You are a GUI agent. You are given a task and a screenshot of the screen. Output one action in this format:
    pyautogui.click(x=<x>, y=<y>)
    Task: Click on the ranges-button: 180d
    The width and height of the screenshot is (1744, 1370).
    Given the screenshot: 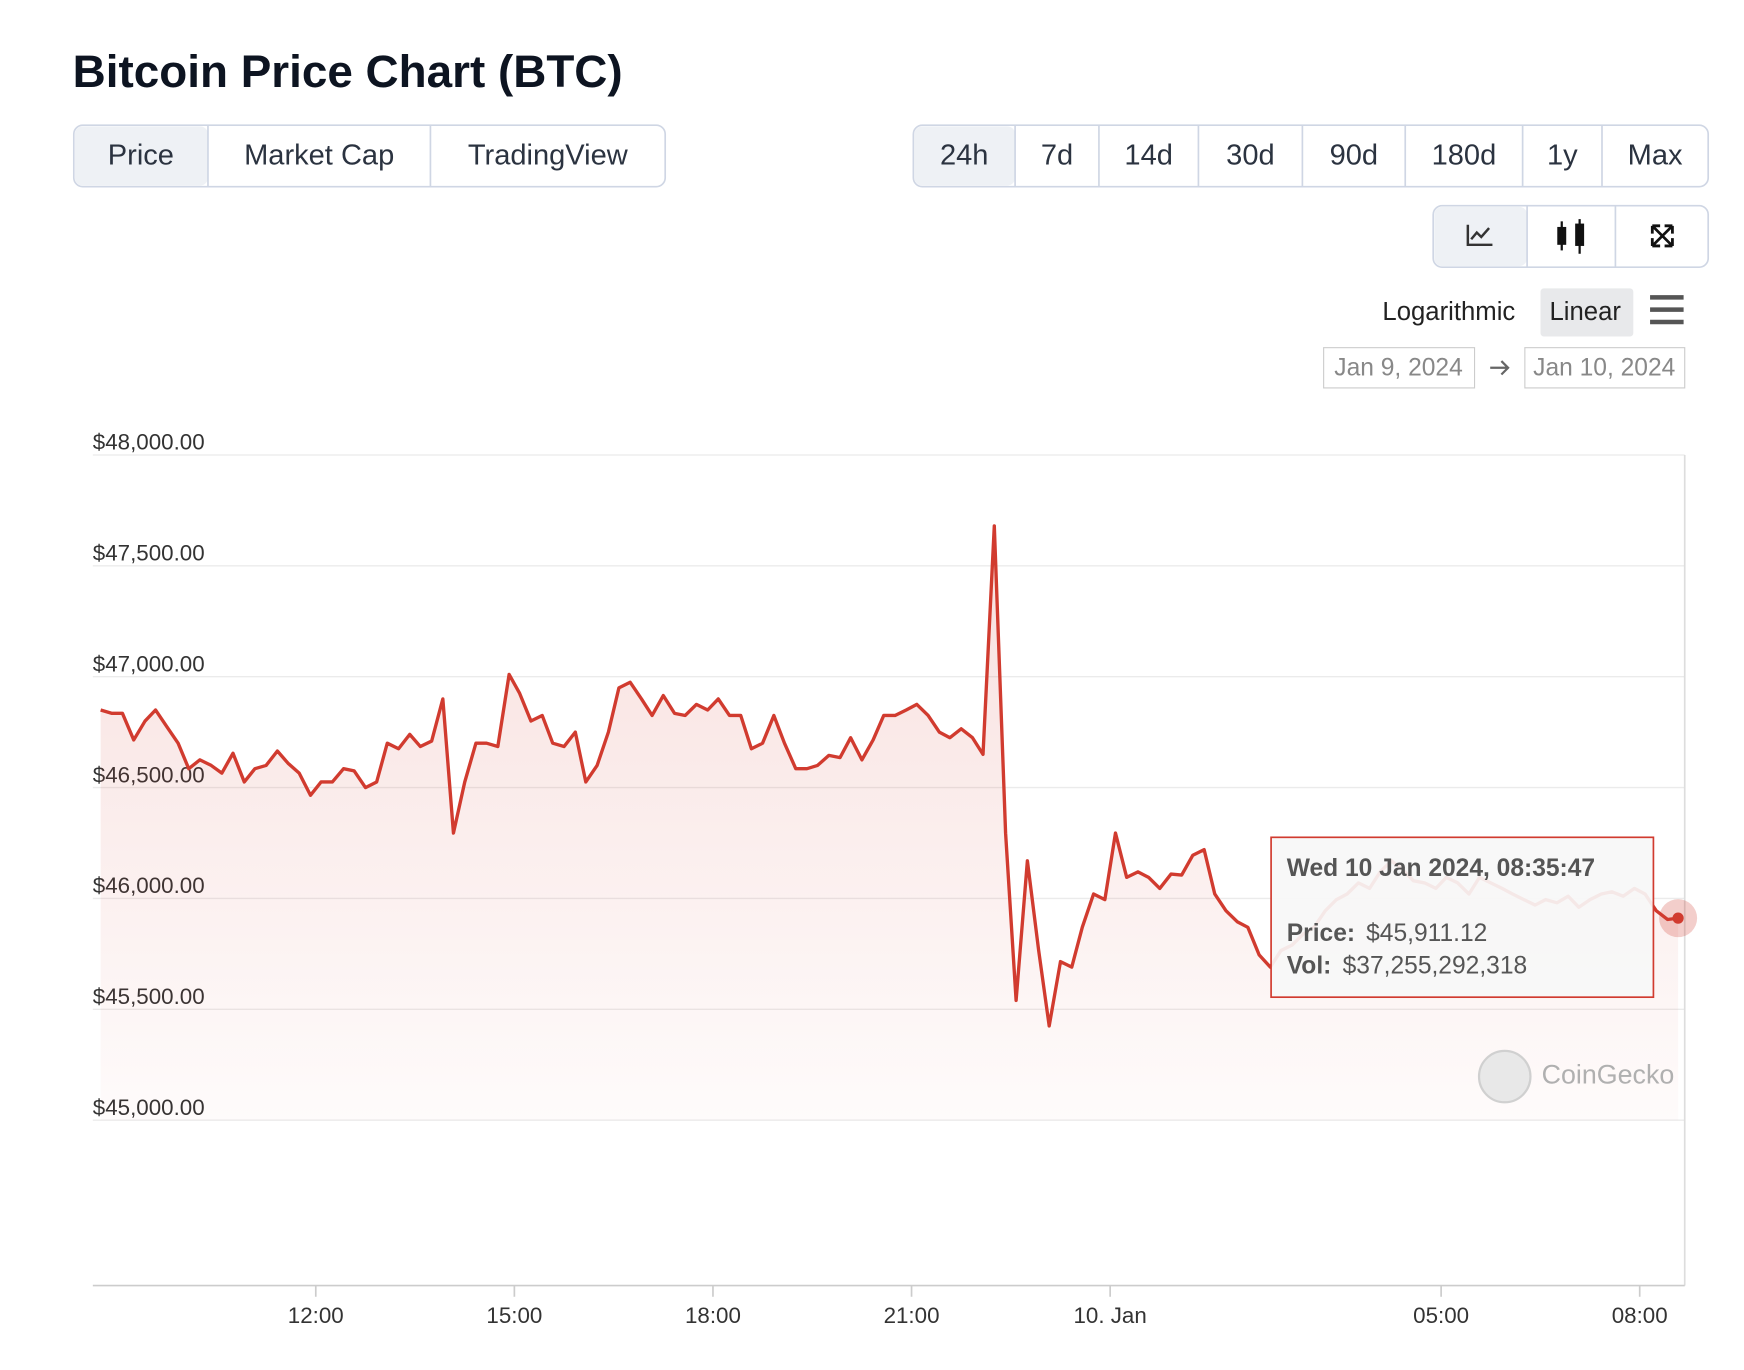 What is the action you would take?
    pyautogui.click(x=1464, y=156)
    